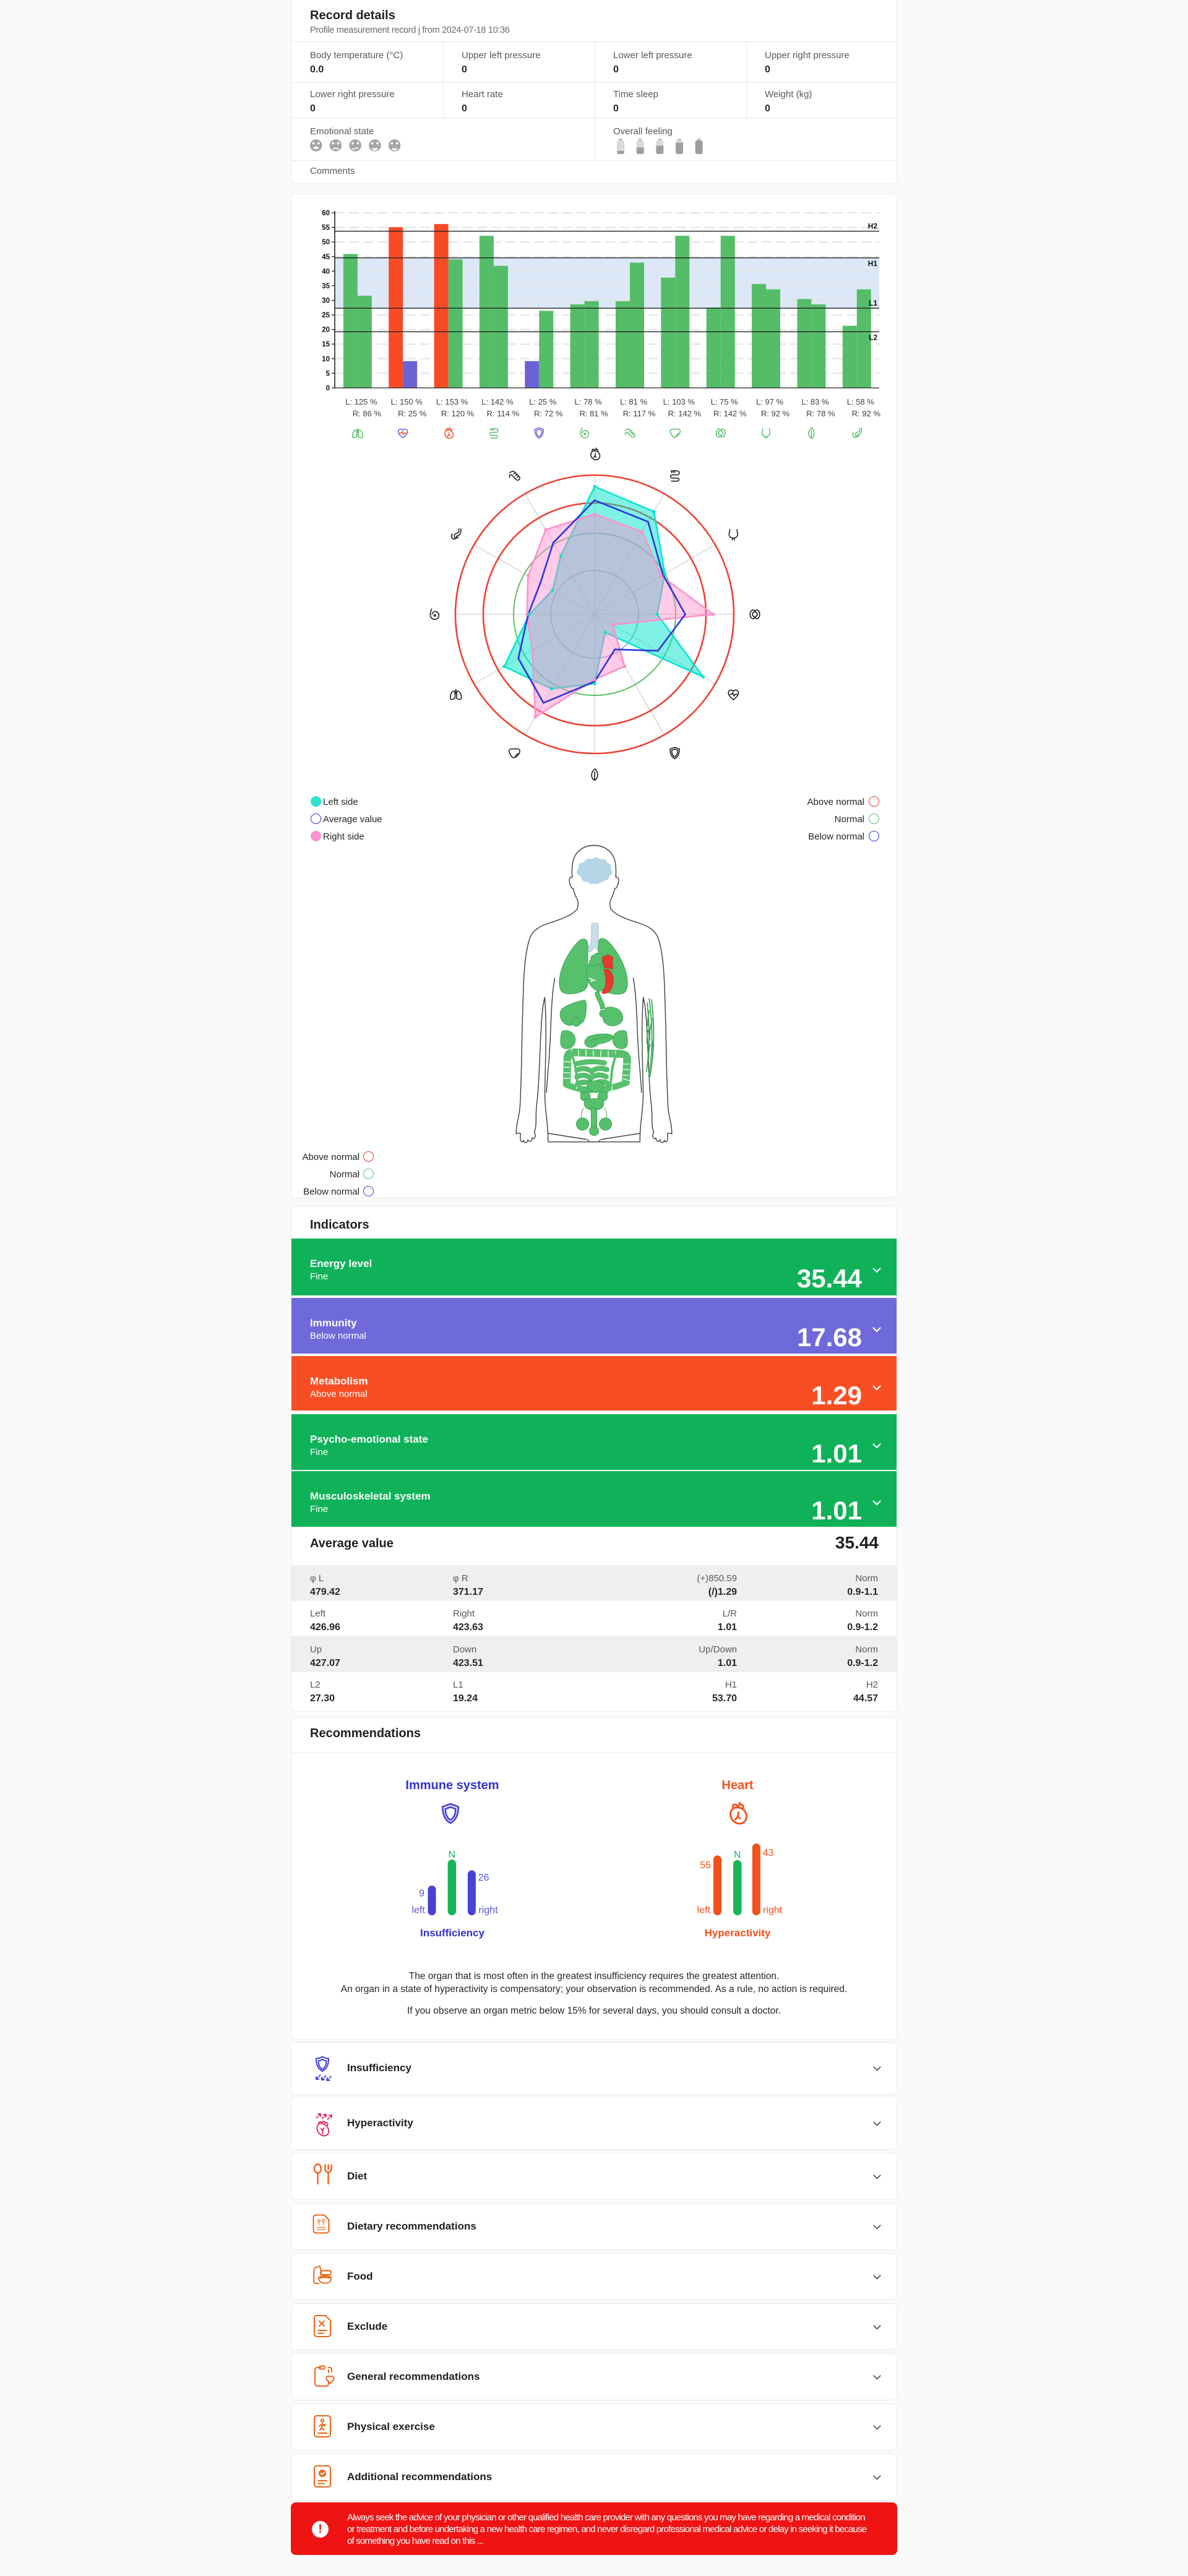  What do you see at coordinates (326, 271) in the screenshot?
I see `svg-text: 40` at bounding box center [326, 271].